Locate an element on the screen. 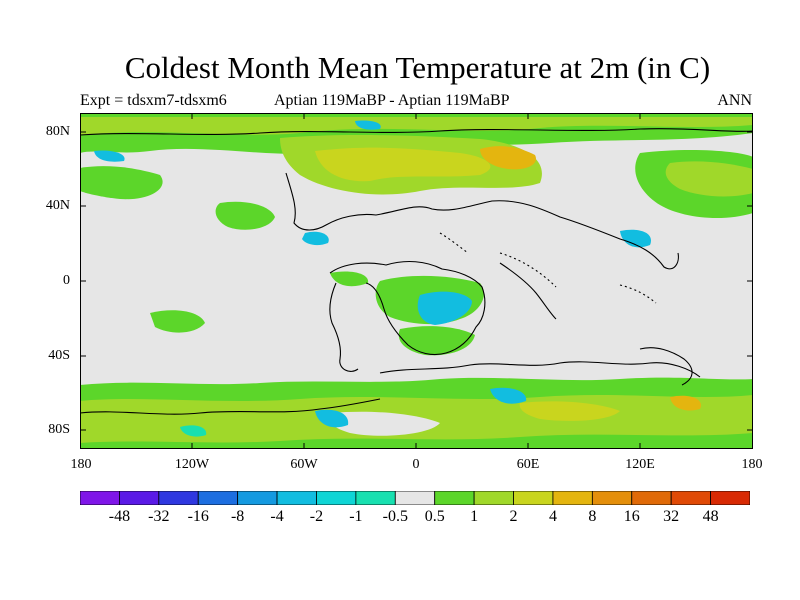 The image size is (800, 600). colorbar-label: -48 is located at coordinates (119, 516).